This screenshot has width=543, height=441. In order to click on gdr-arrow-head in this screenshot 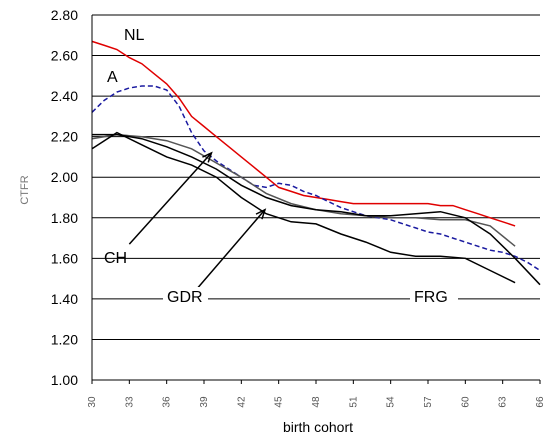, I will do `click(261, 214)`.